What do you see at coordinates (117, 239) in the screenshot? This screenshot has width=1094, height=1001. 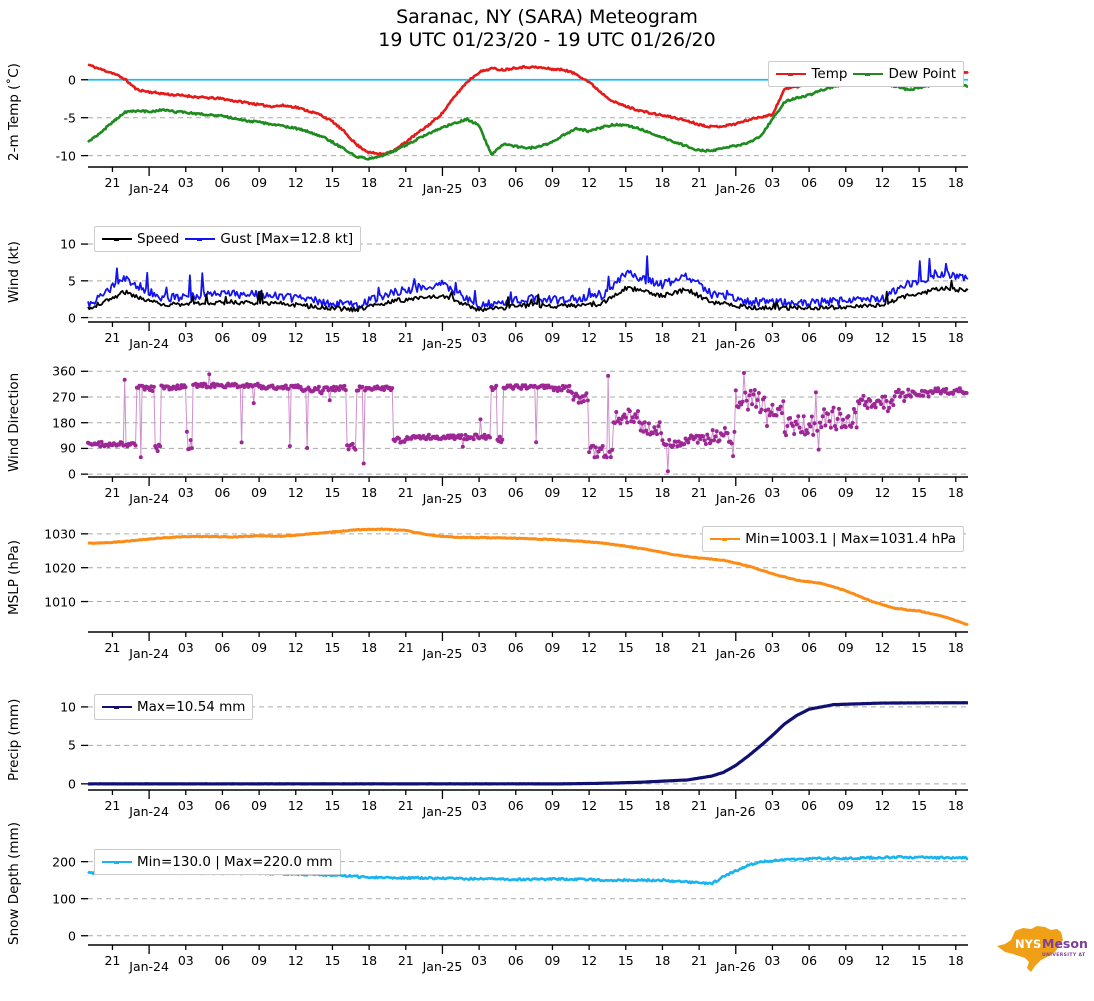 I see `legend-swatch-speed` at bounding box center [117, 239].